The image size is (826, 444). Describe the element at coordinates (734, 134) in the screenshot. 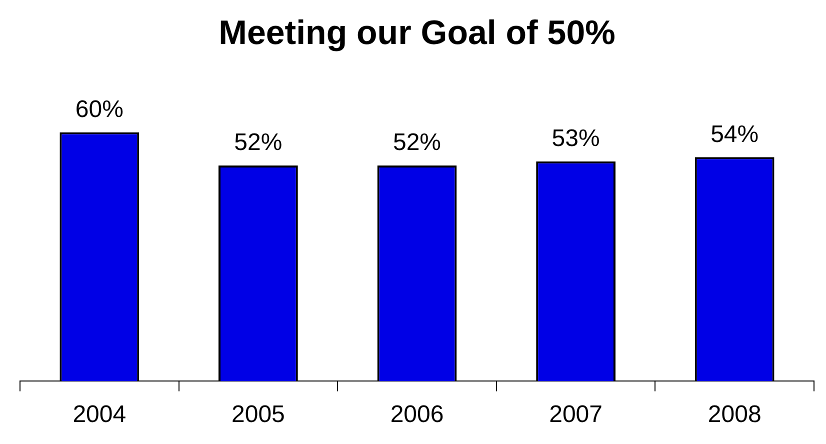

I see `data-label: 54%` at that location.